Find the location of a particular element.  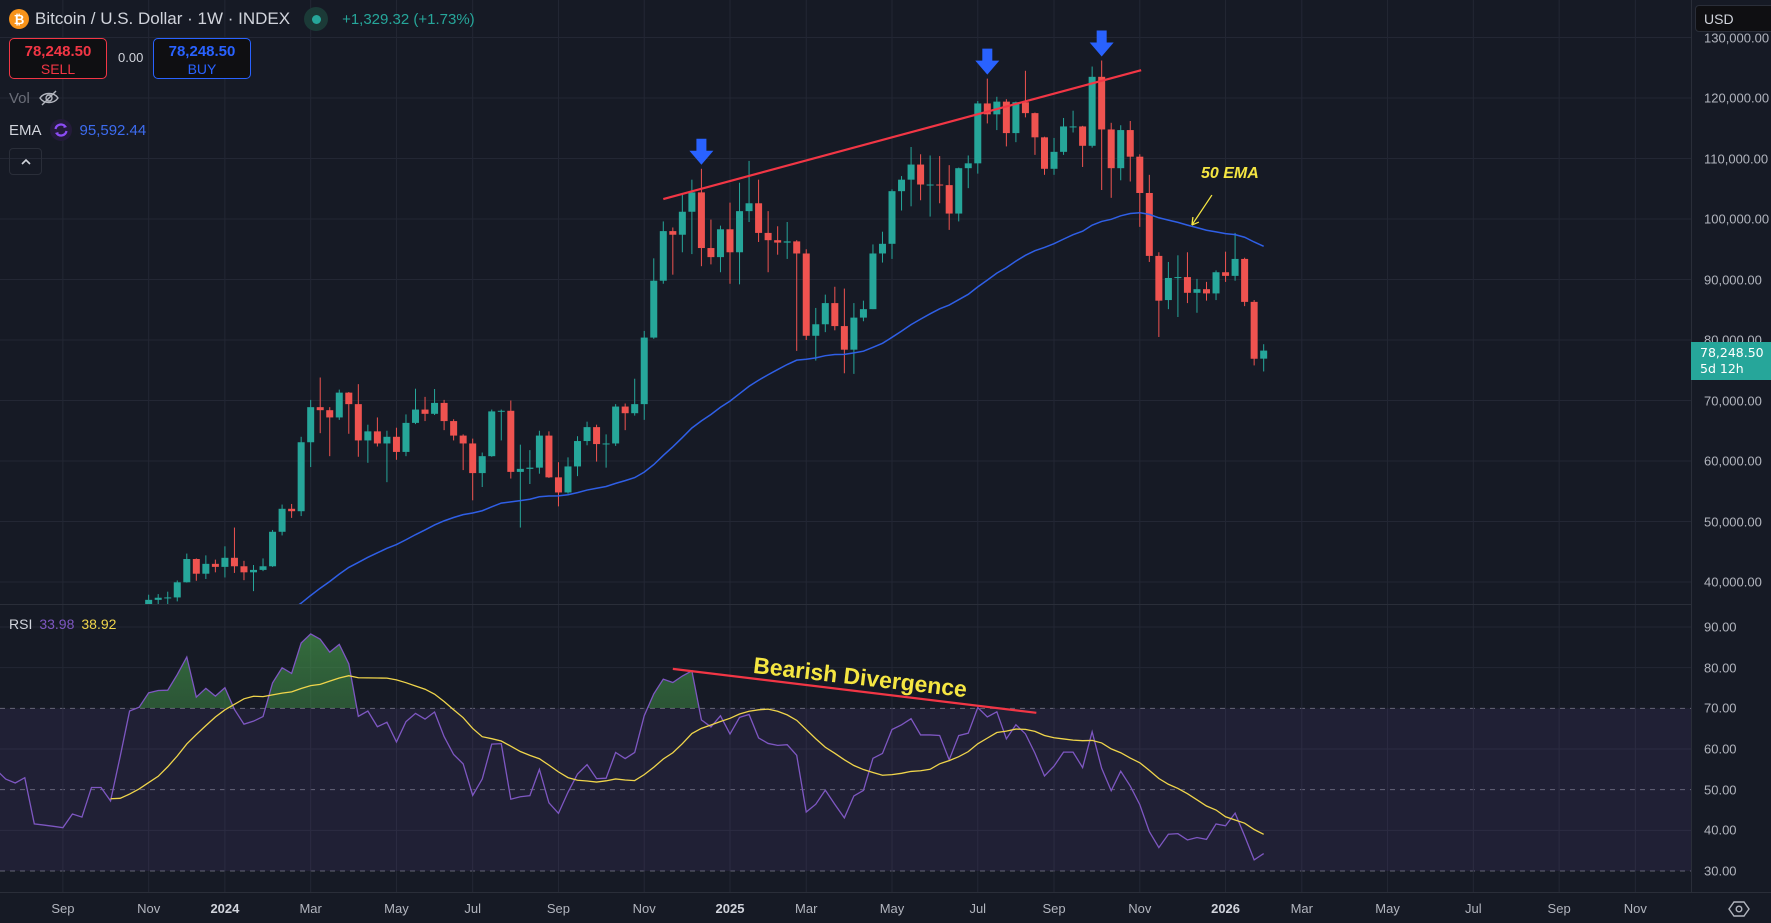

gear-icon is located at coordinates (1739, 909).